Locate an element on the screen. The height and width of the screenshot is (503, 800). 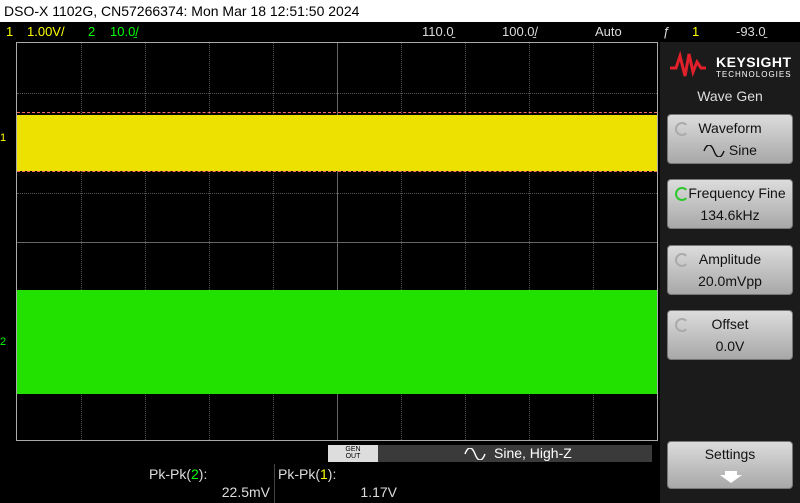
softkey-value: 0.0V is located at coordinates (730, 346).